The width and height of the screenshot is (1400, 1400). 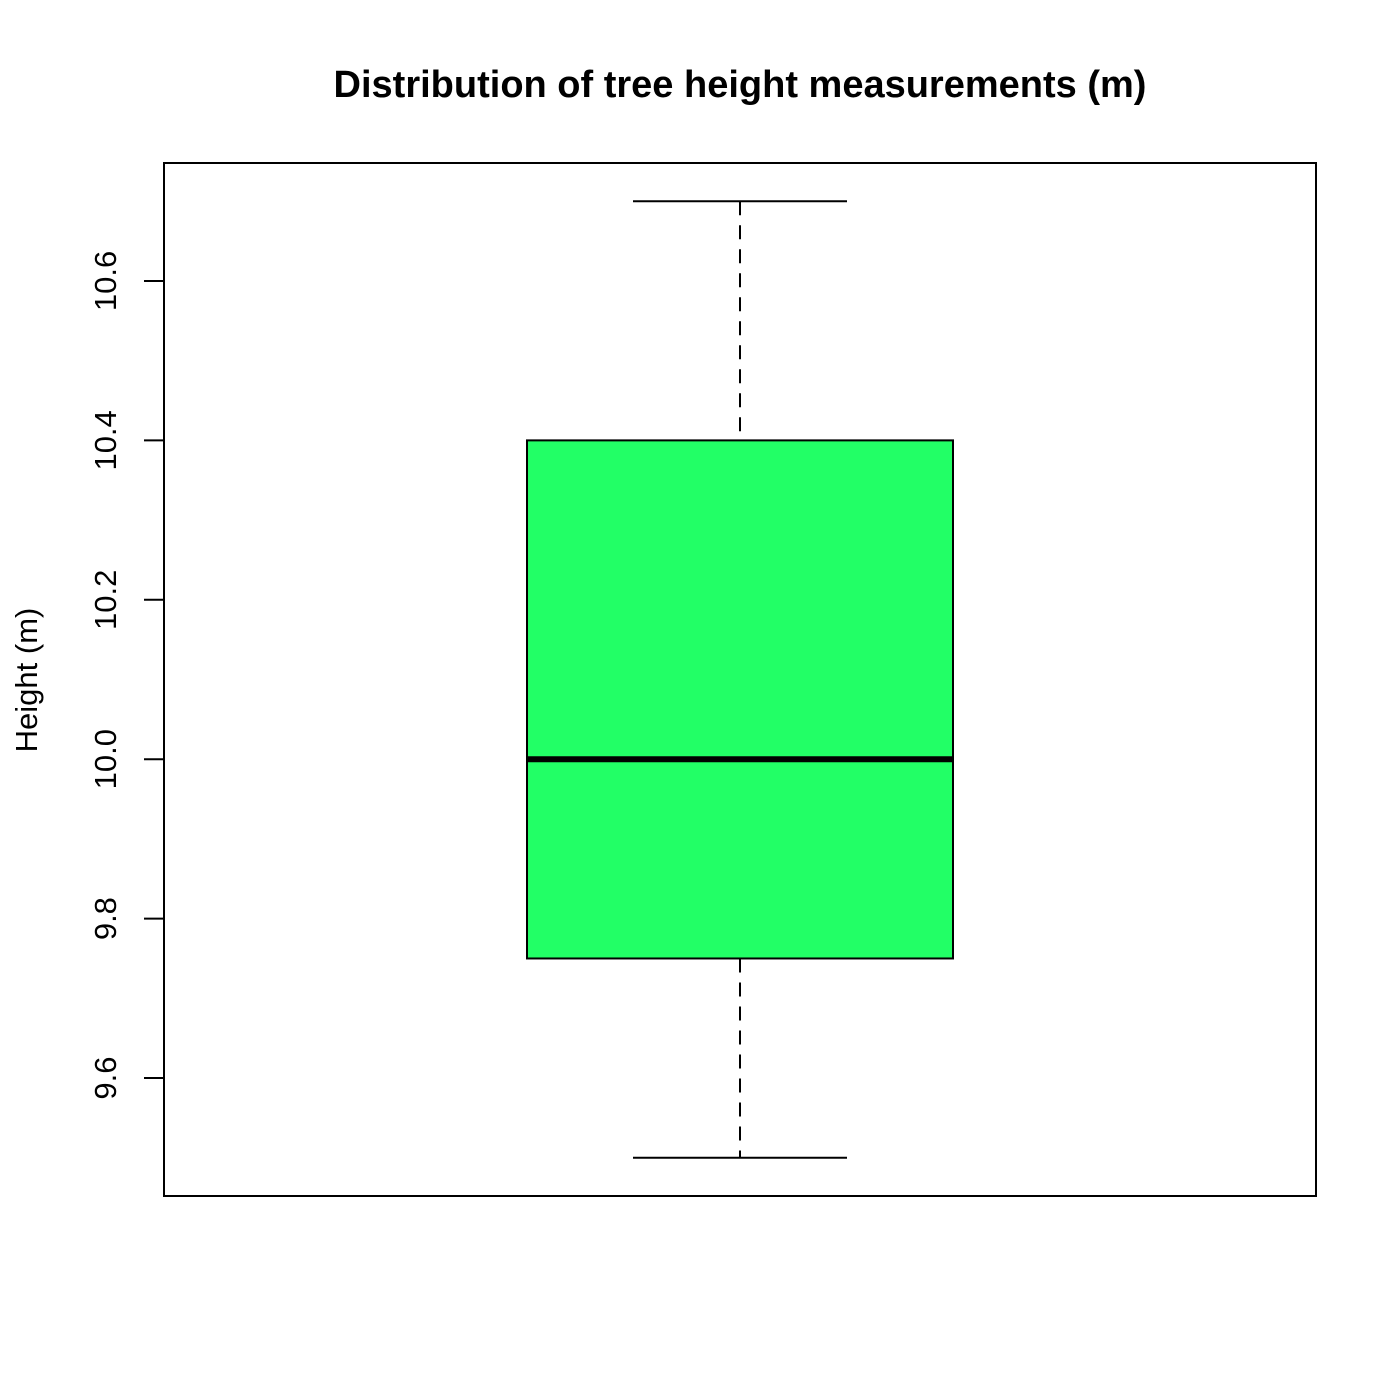 What do you see at coordinates (105, 1077) in the screenshot?
I see `y-tick-label: 9.6` at bounding box center [105, 1077].